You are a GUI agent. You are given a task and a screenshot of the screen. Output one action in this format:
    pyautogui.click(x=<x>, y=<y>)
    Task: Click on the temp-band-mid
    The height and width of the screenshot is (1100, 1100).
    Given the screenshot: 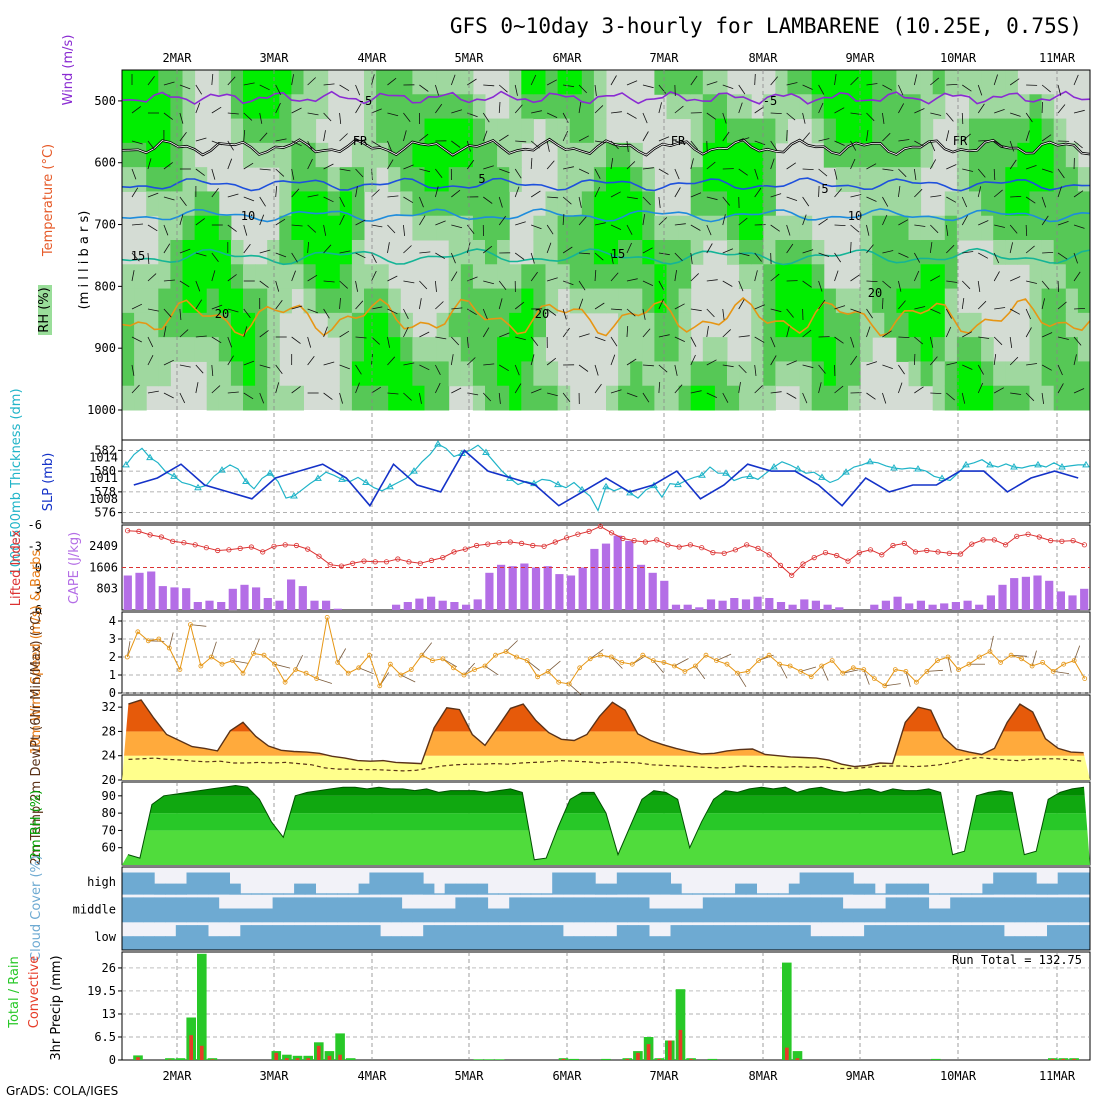 What is the action you would take?
    pyautogui.click(x=606, y=743)
    